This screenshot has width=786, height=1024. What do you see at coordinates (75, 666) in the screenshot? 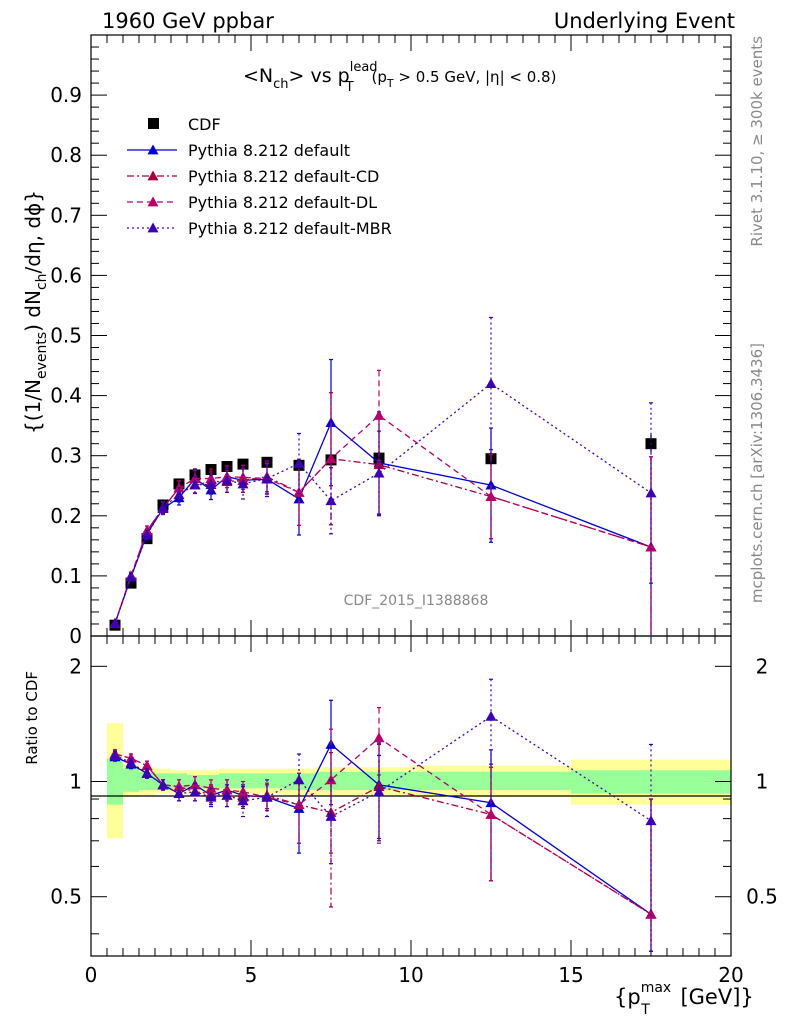
I see `y-tick-label-ratio: 2` at bounding box center [75, 666].